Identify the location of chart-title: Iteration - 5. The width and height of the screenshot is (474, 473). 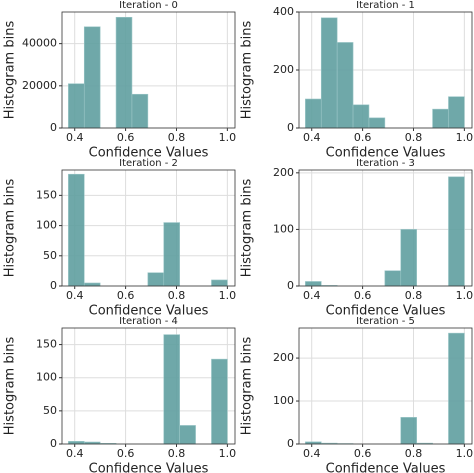
(385, 321).